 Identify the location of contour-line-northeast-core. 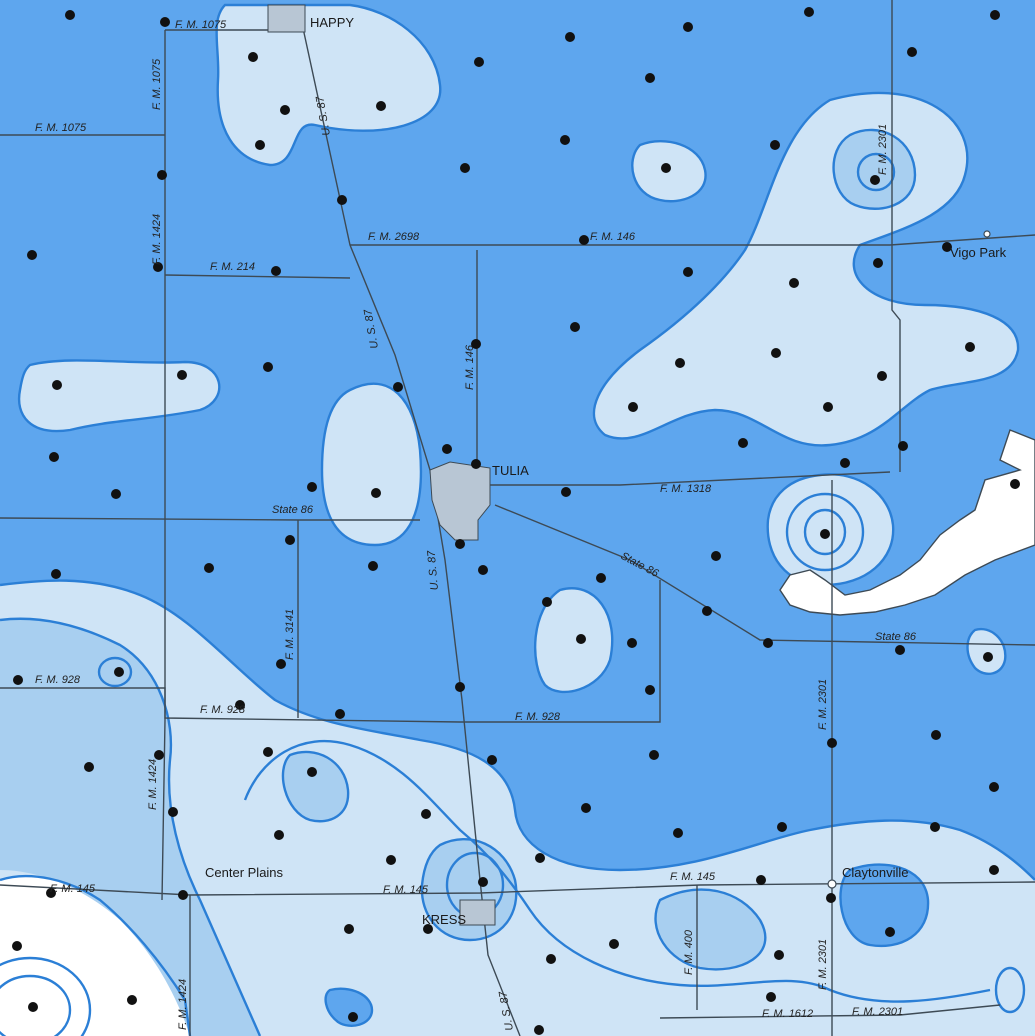
(876, 172).